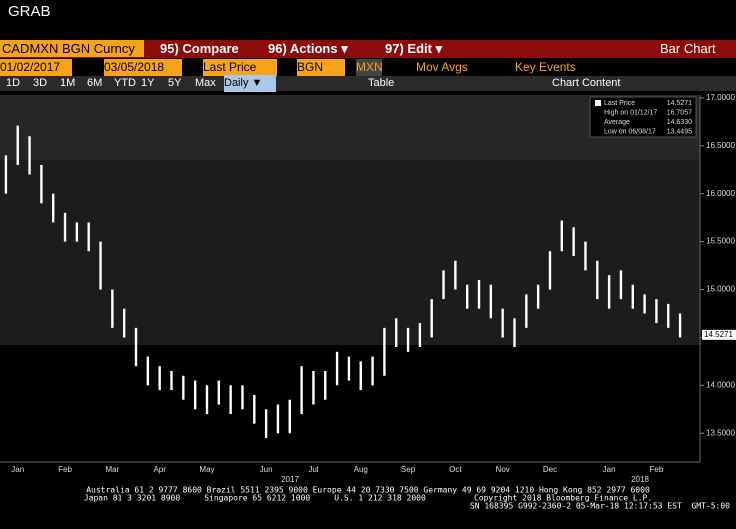 The image size is (736, 529). I want to click on field-select: Last Price, so click(240, 67).